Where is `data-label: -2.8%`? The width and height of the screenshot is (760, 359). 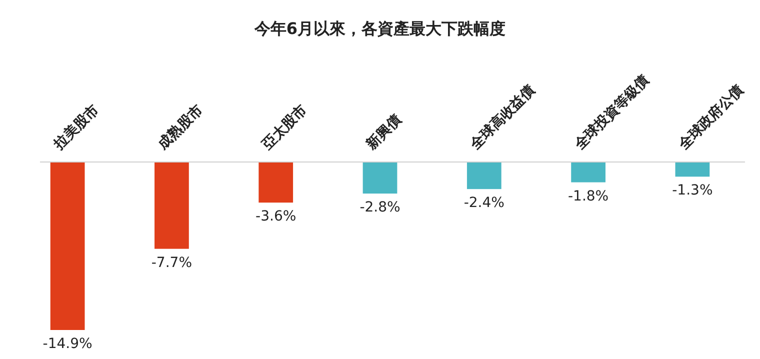 data-label: -2.8% is located at coordinates (380, 208).